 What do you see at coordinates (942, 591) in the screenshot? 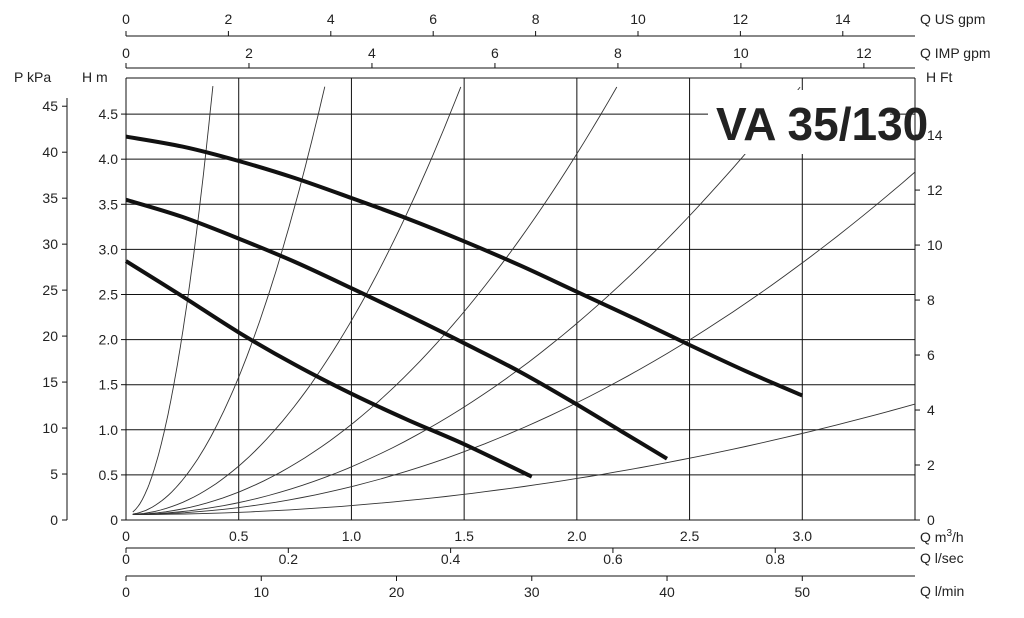
I see `lmin-axis-label: Q l/min` at bounding box center [942, 591].